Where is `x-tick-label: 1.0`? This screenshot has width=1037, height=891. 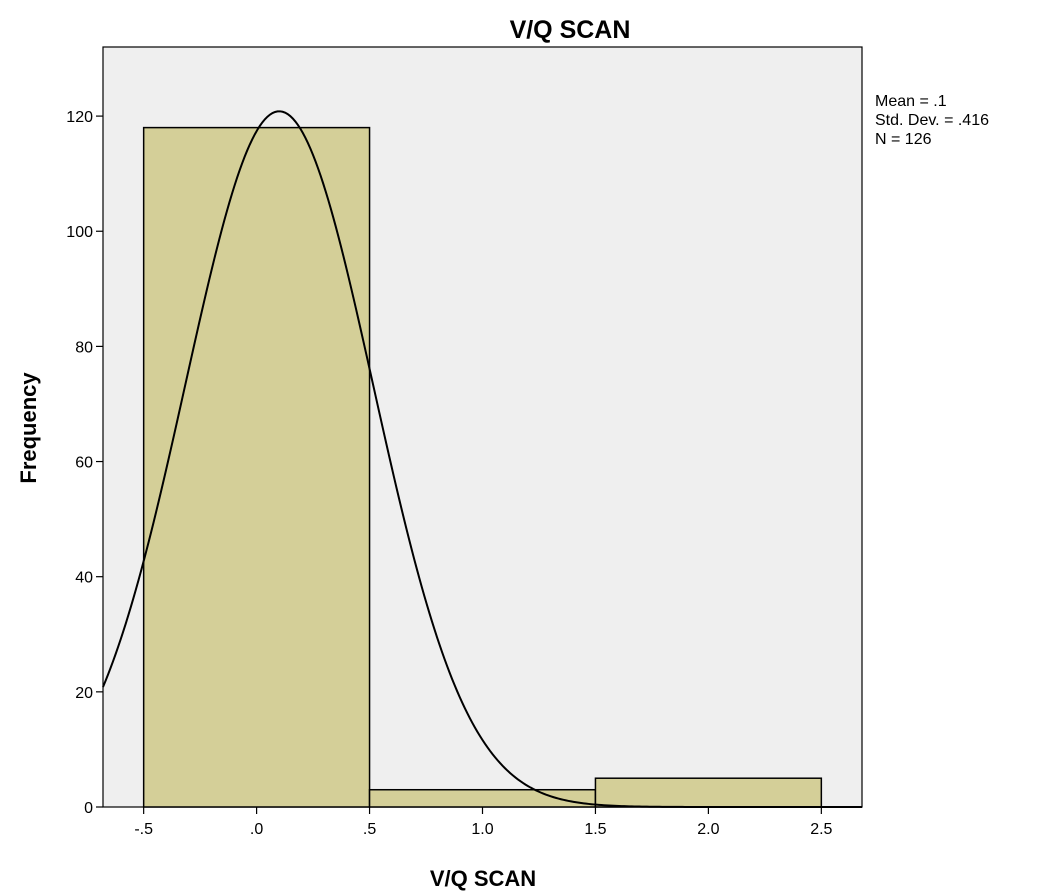
x-tick-label: 1.0 is located at coordinates (482, 829).